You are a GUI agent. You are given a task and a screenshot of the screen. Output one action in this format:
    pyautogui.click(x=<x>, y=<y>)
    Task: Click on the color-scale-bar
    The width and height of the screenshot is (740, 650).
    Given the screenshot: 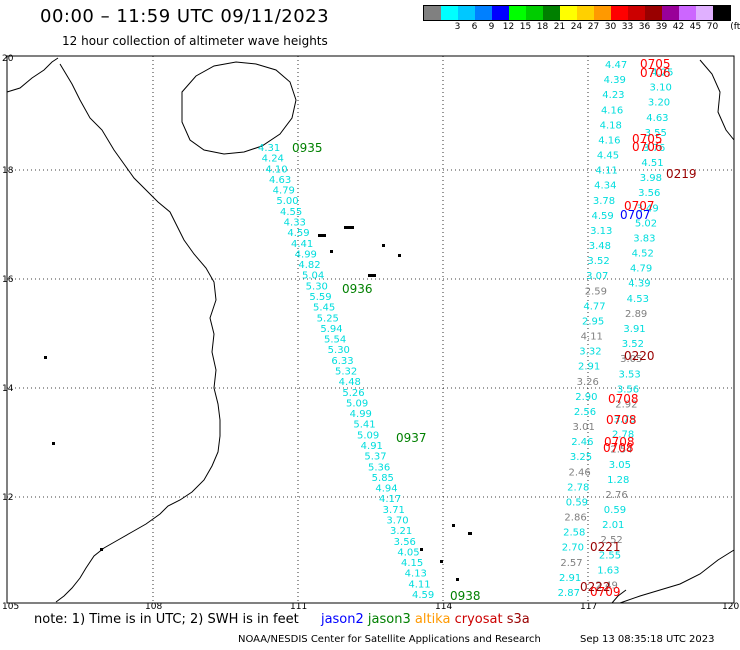 What is the action you would take?
    pyautogui.click(x=577, y=13)
    